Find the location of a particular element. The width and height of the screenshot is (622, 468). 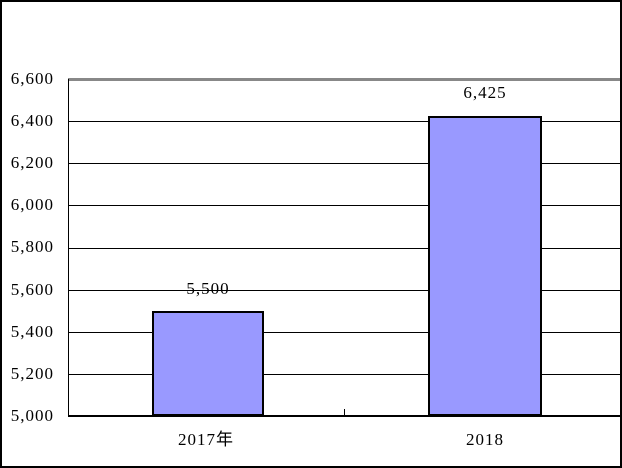

category-divider-tick is located at coordinates (344, 412).